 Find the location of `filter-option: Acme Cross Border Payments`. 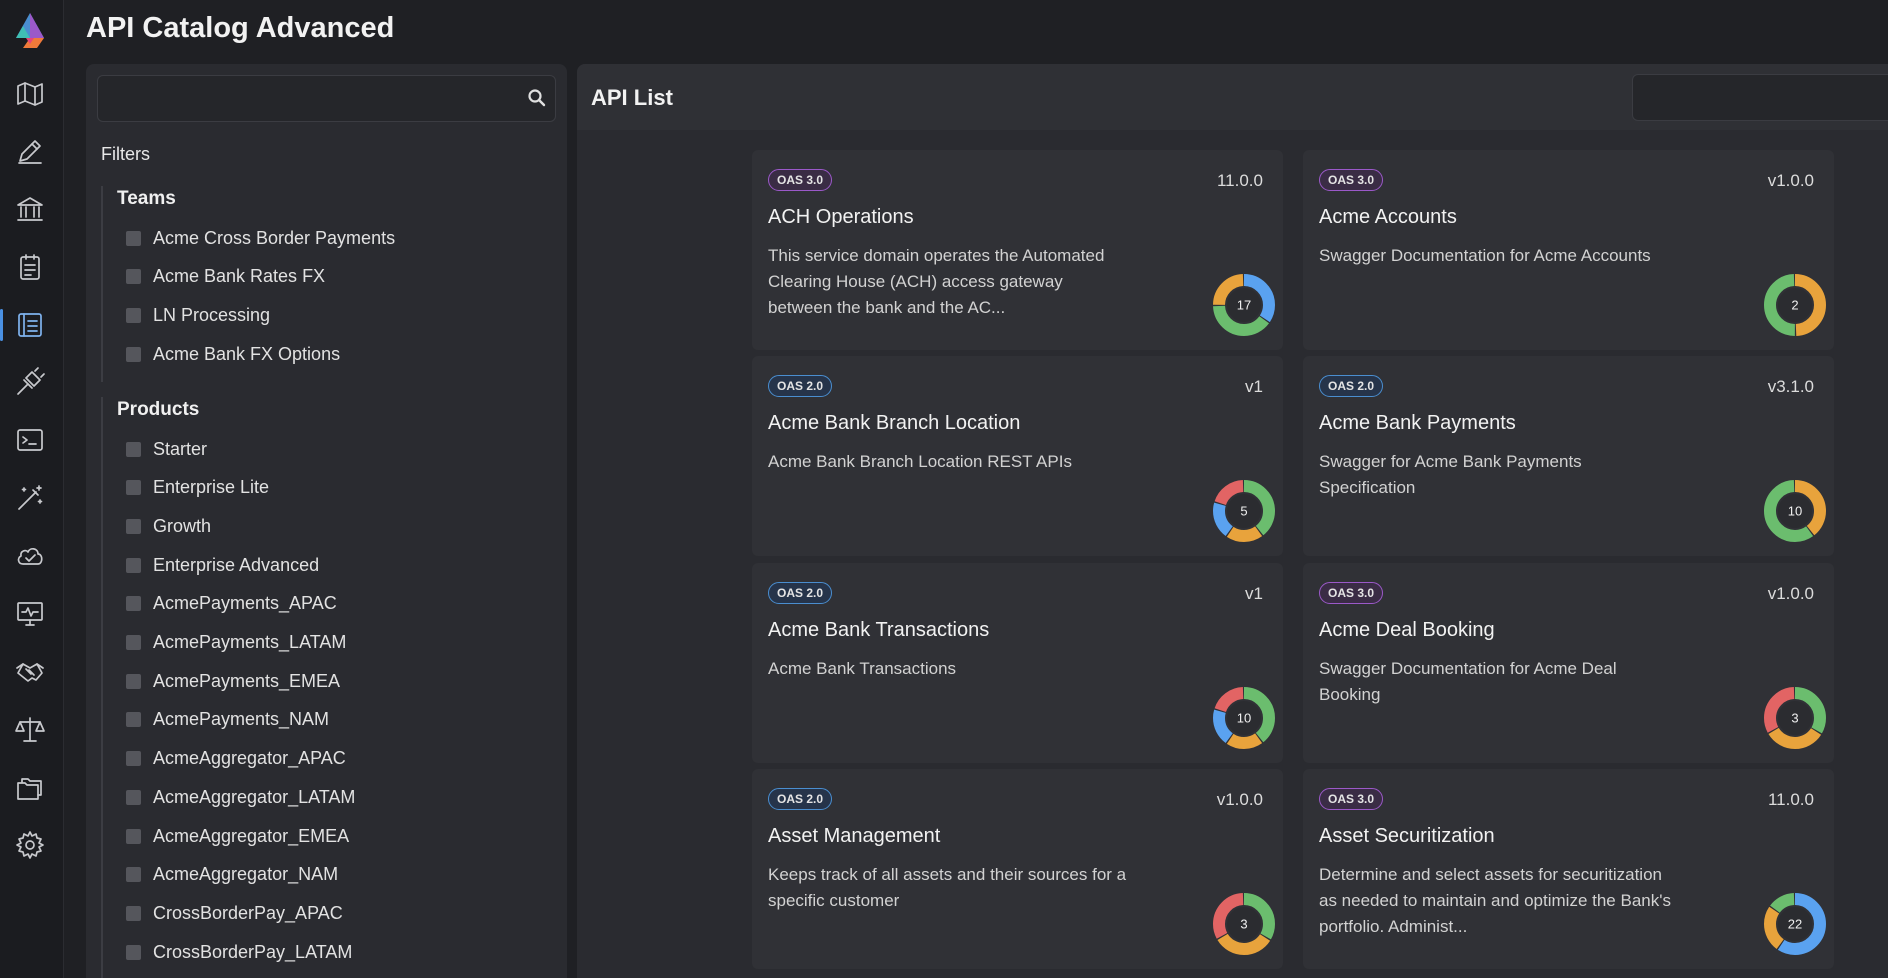

filter-option: Acme Cross Border Payments is located at coordinates (260, 238).